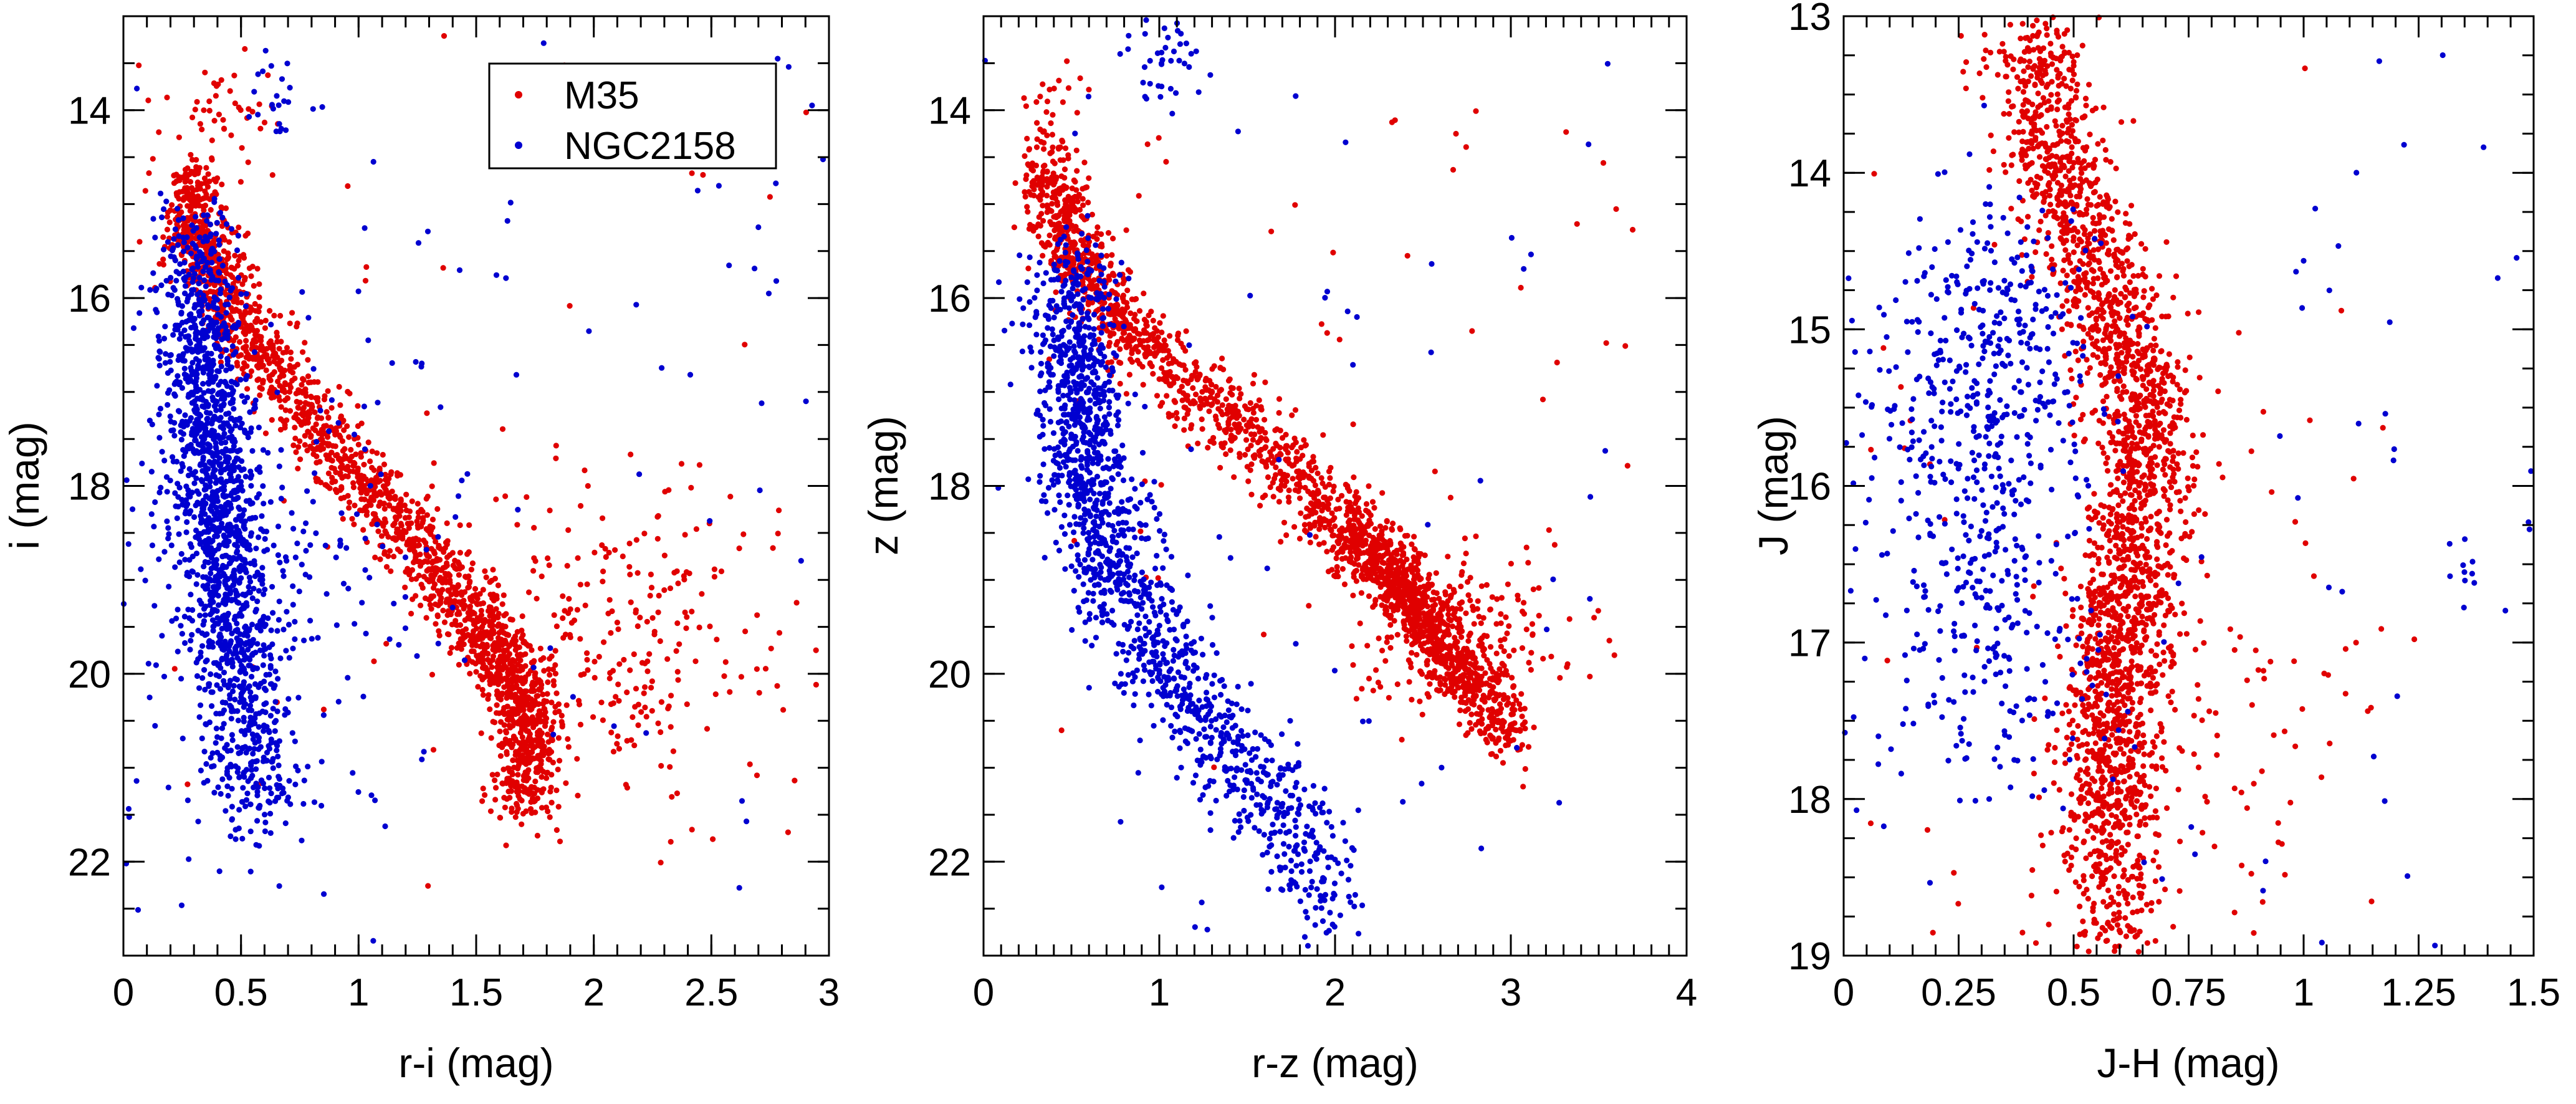 The width and height of the screenshot is (2576, 1104). I want to click on x-tick-label: 3, so click(829, 992).